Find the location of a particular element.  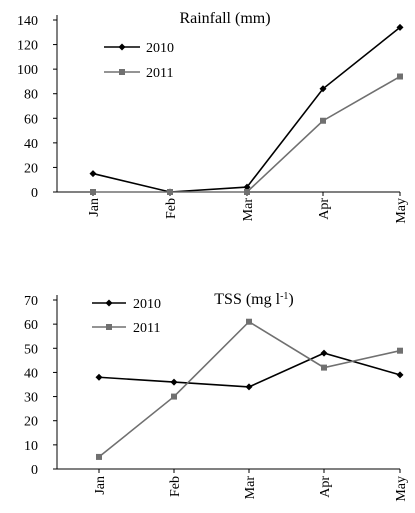

y-tick-label: 10 is located at coordinates (31, 446).